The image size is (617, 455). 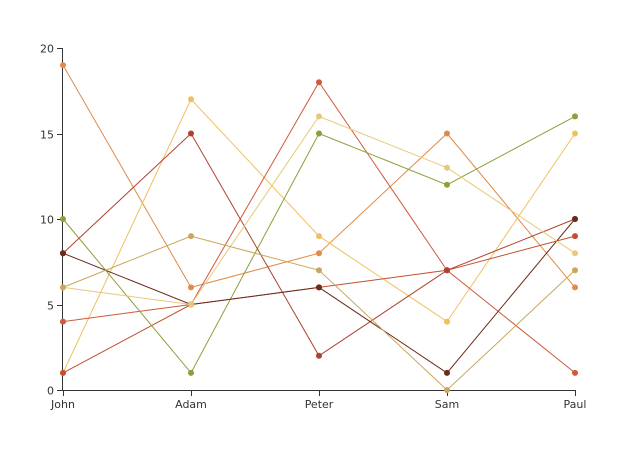 I want to click on y-tick-label: 15, so click(x=47, y=135).